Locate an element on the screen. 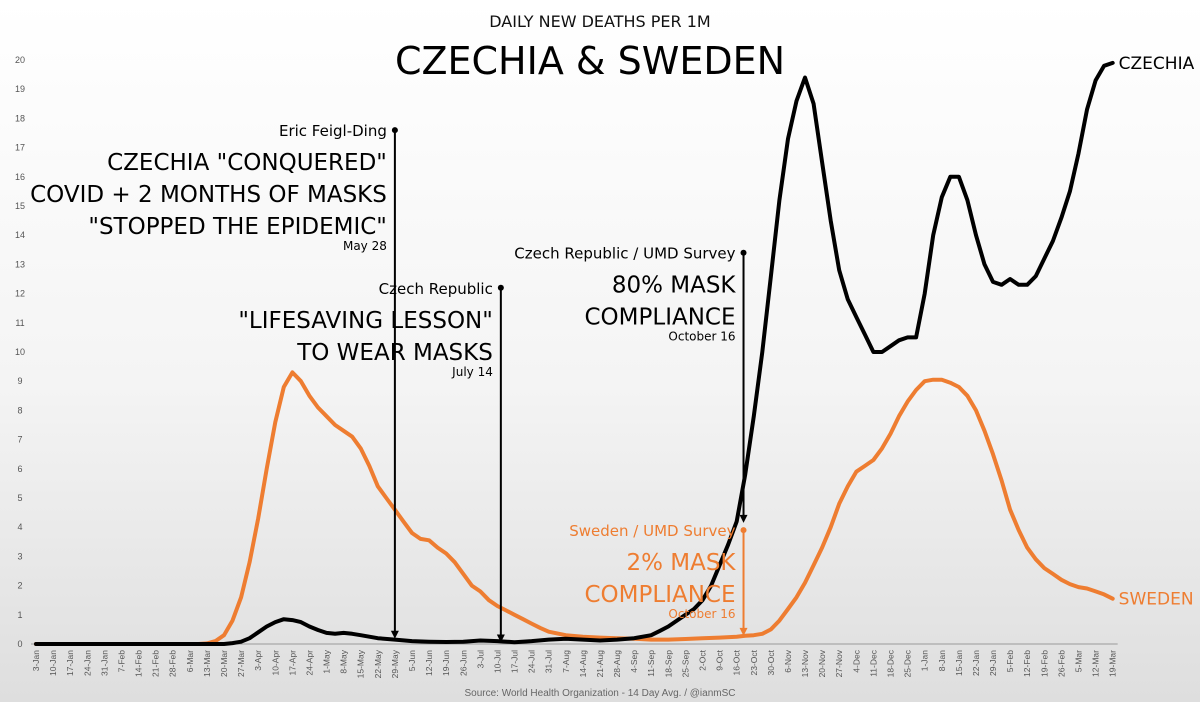  x-tick-label: 30-Oct is located at coordinates (771, 662).